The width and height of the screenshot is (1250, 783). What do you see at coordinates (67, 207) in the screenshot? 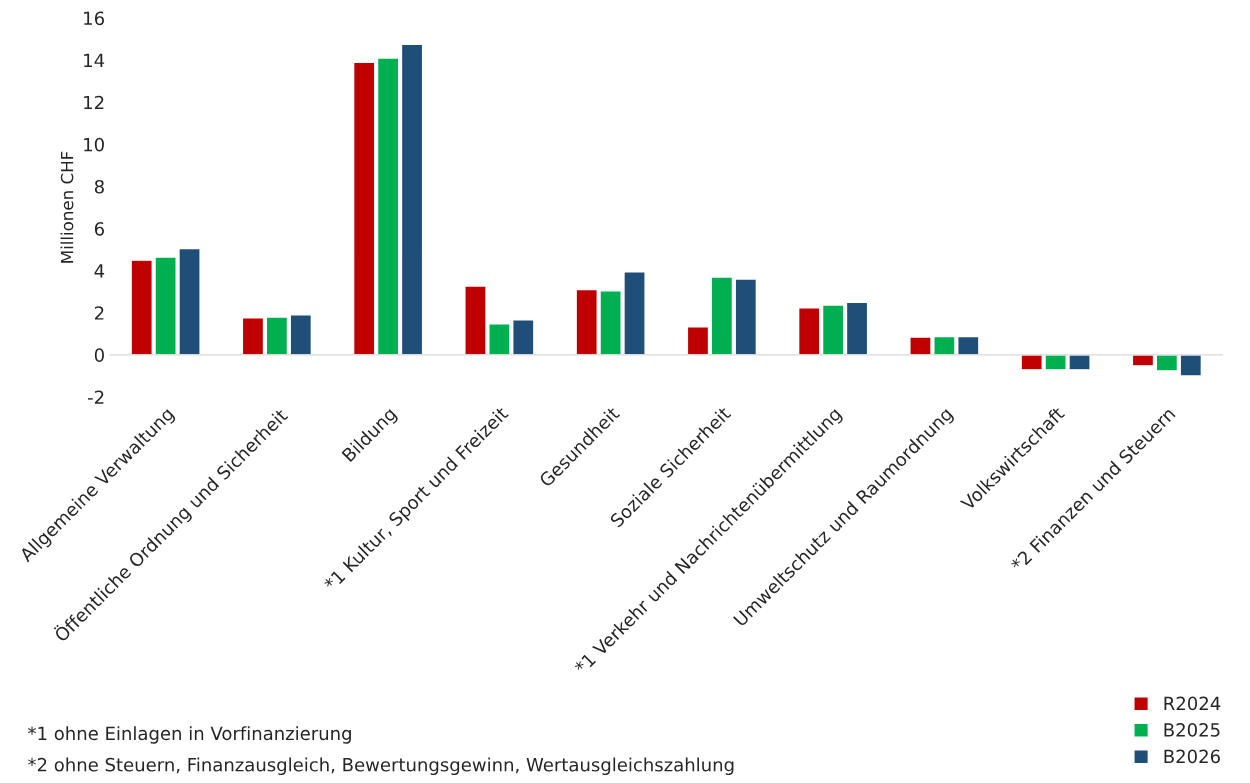
I see `y-axis-title: Millionen CHF` at bounding box center [67, 207].